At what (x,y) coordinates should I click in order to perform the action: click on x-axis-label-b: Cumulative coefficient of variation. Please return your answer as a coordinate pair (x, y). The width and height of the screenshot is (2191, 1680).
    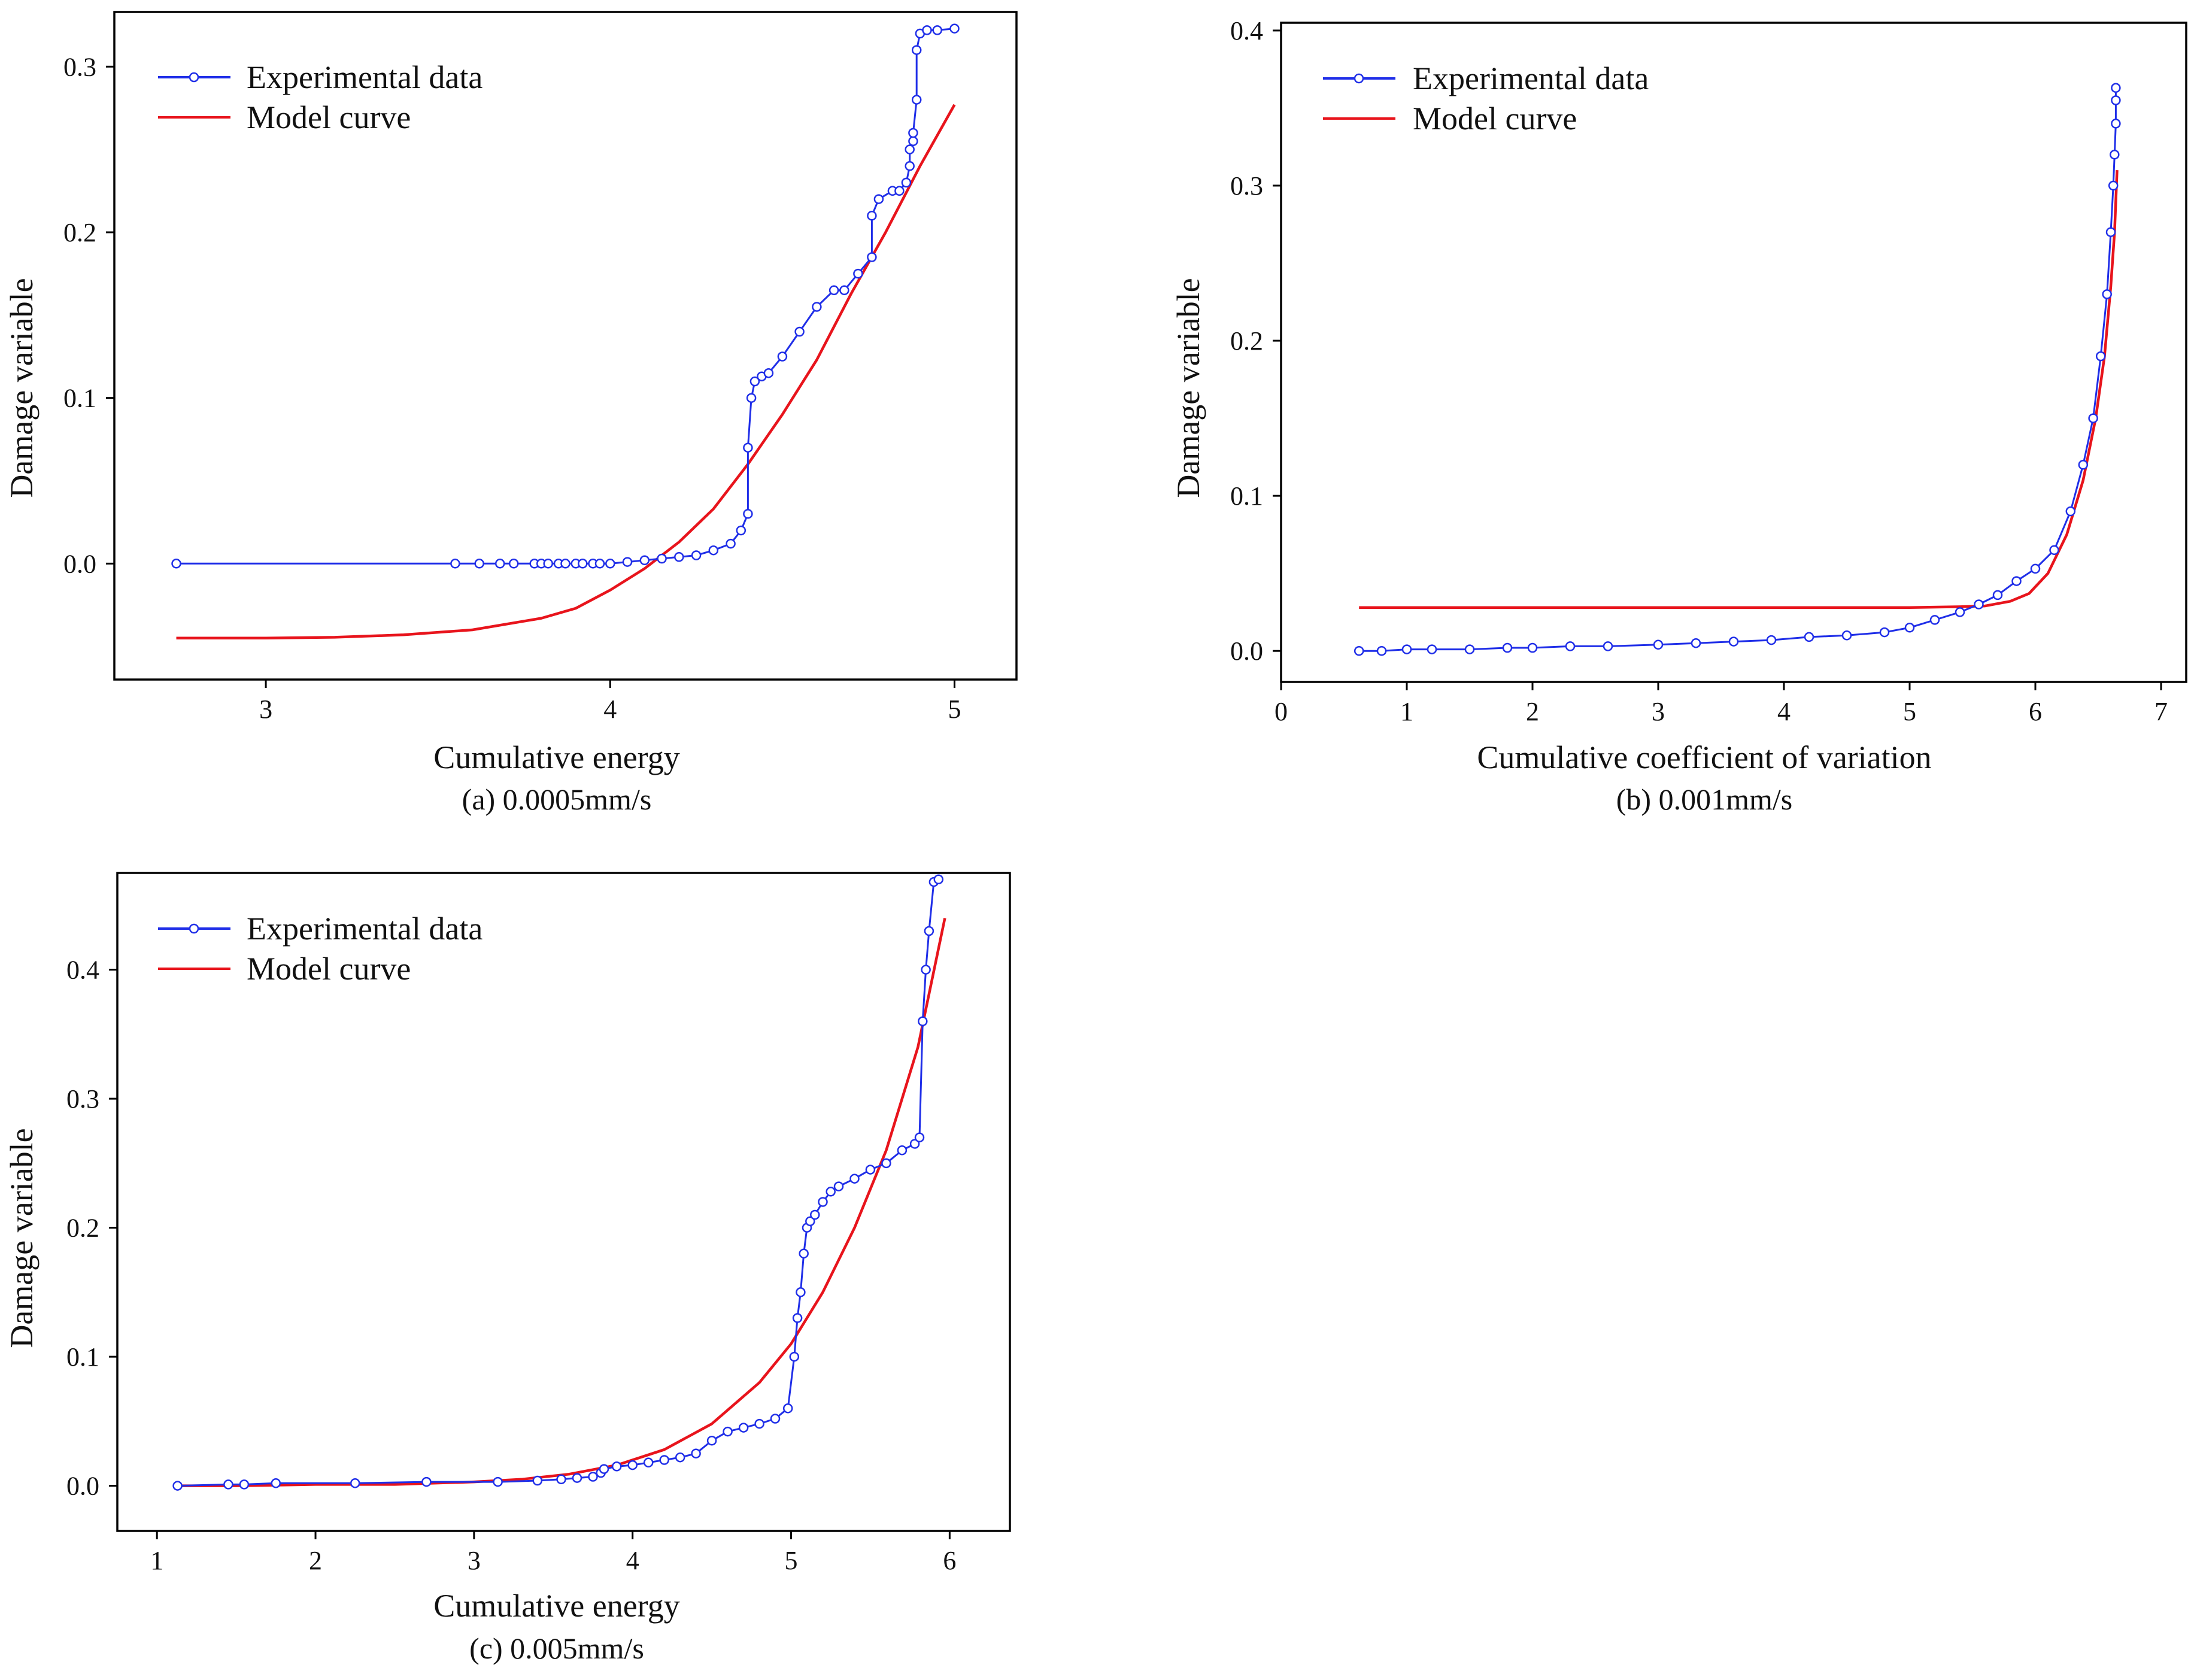
    Looking at the image, I should click on (1704, 757).